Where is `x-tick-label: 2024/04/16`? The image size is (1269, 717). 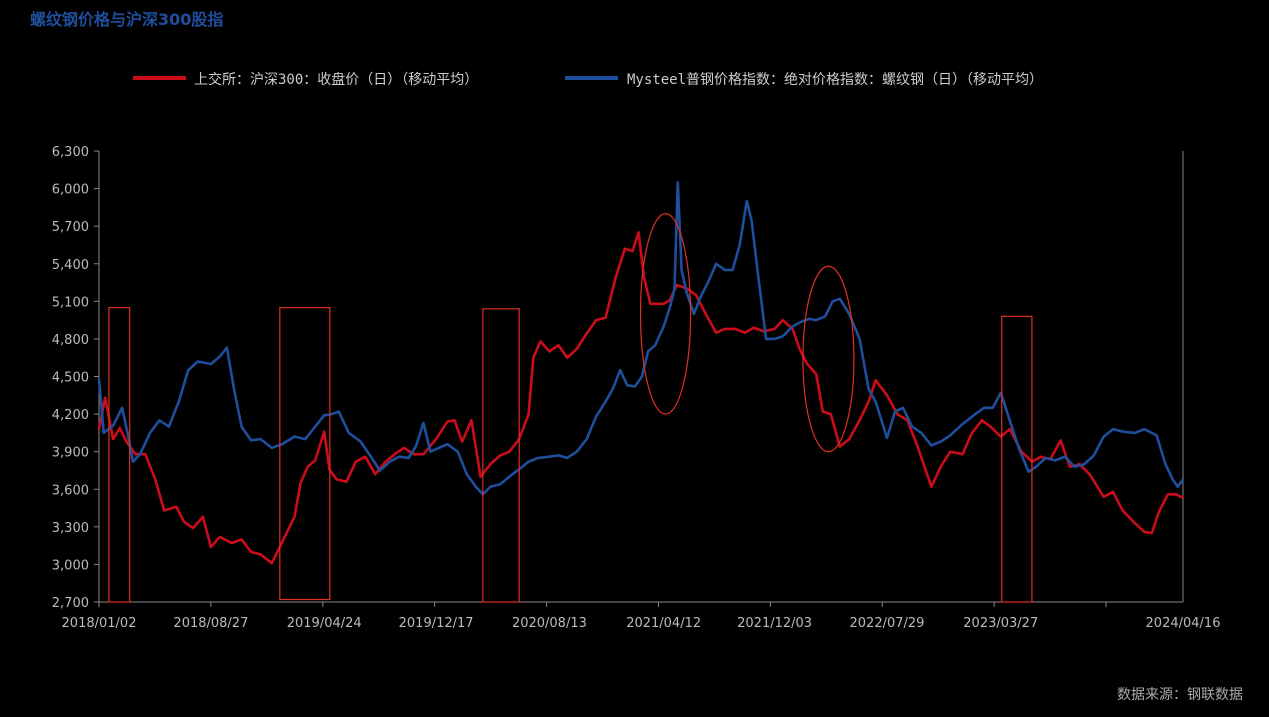
x-tick-label: 2024/04/16 is located at coordinates (1183, 623).